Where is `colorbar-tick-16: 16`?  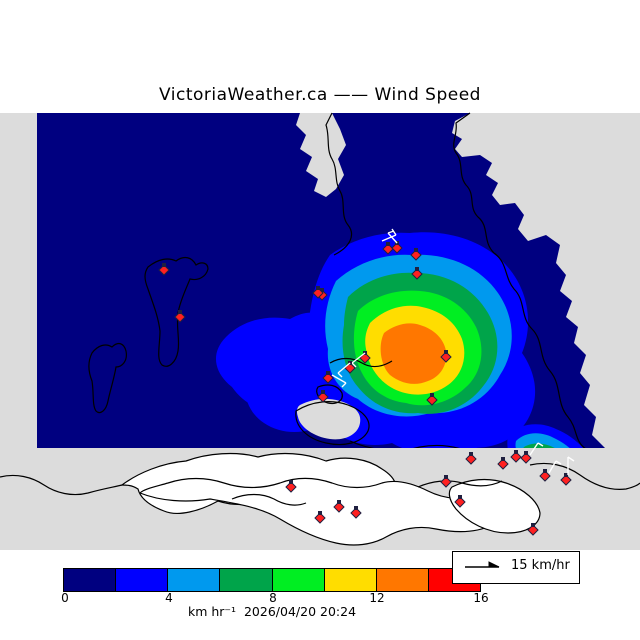
colorbar-tick-16: 16 is located at coordinates (481, 598).